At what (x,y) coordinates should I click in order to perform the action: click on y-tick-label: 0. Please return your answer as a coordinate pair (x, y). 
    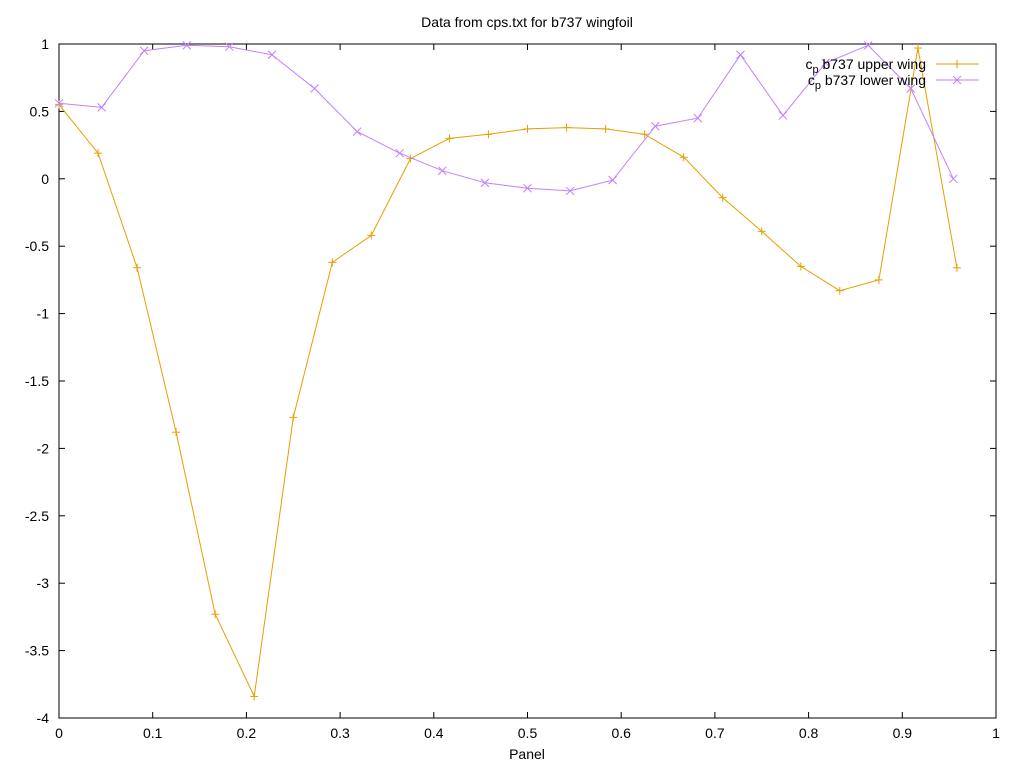
    Looking at the image, I should click on (45, 179).